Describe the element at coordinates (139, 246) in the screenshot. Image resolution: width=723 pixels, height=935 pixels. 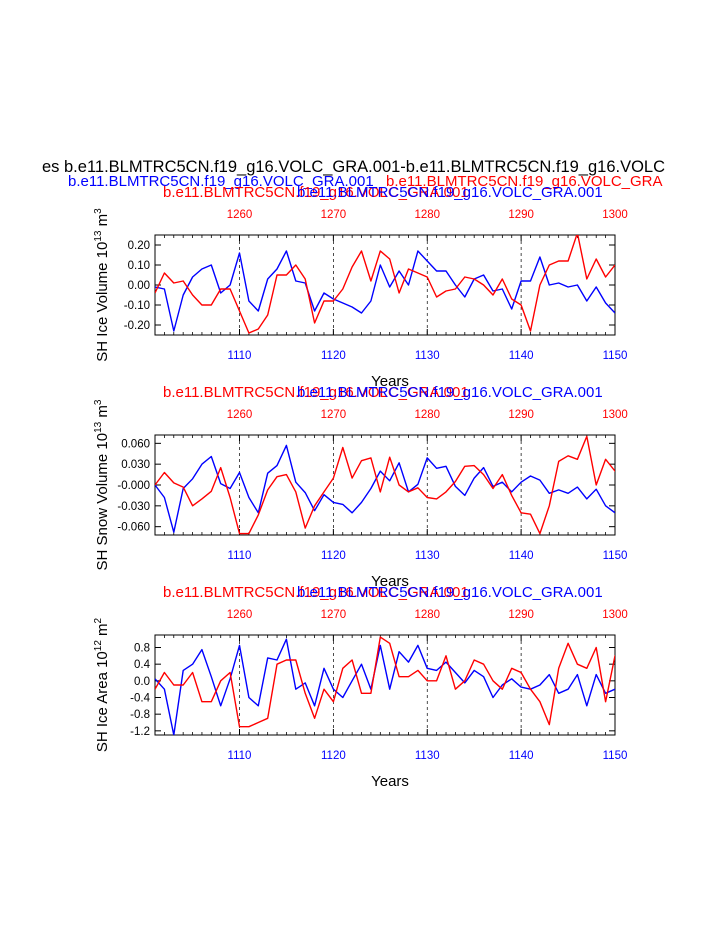
I see `y-tick-label: 0.20` at that location.